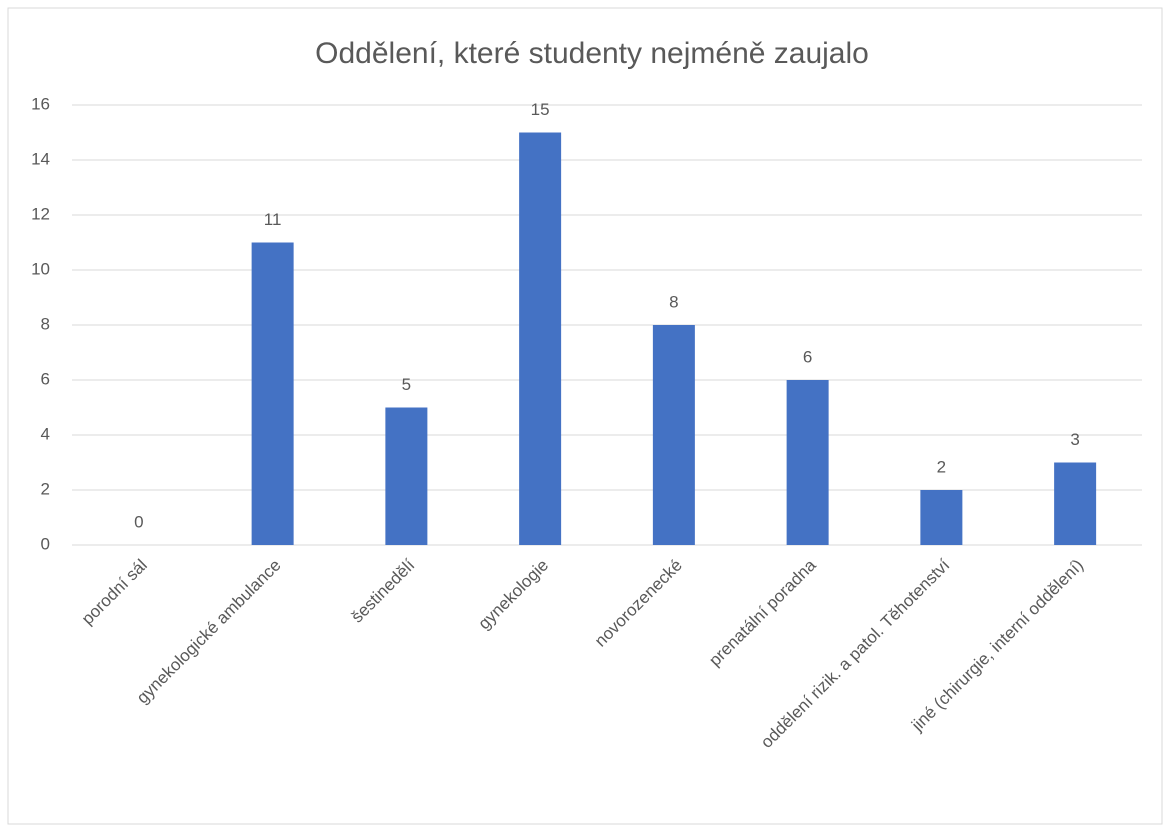 The image size is (1170, 832). I want to click on y-tick-label: 4, so click(45, 433).